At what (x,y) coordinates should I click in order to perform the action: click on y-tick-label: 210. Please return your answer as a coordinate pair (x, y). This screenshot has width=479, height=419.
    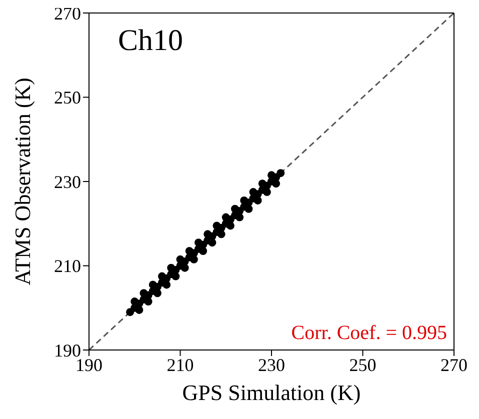
    Looking at the image, I should click on (67, 266).